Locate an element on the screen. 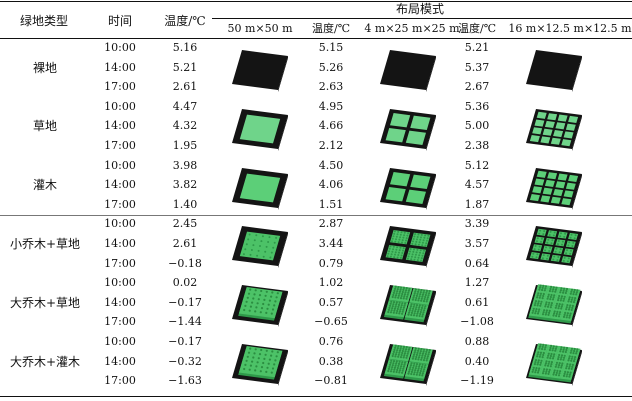 Image resolution: width=632 pixels, height=401 pixels. row-type: 灌木 is located at coordinates (44, 185).